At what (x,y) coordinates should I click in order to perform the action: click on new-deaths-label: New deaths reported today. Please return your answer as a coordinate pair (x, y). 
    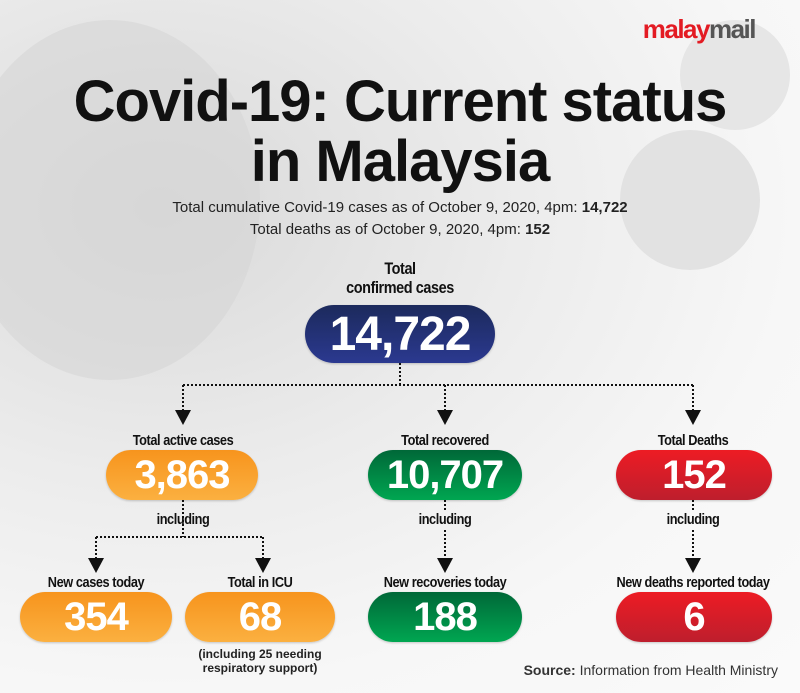
    Looking at the image, I should click on (693, 582).